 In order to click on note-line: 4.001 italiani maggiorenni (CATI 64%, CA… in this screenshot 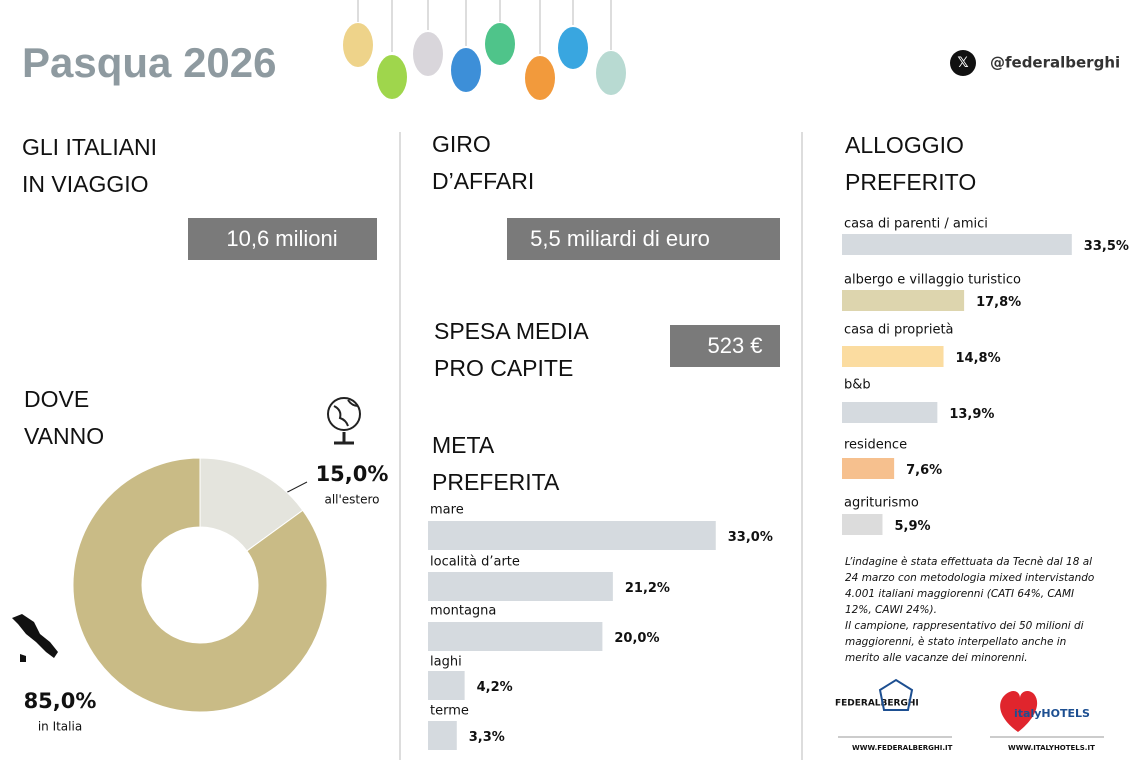, I will do `click(959, 594)`.